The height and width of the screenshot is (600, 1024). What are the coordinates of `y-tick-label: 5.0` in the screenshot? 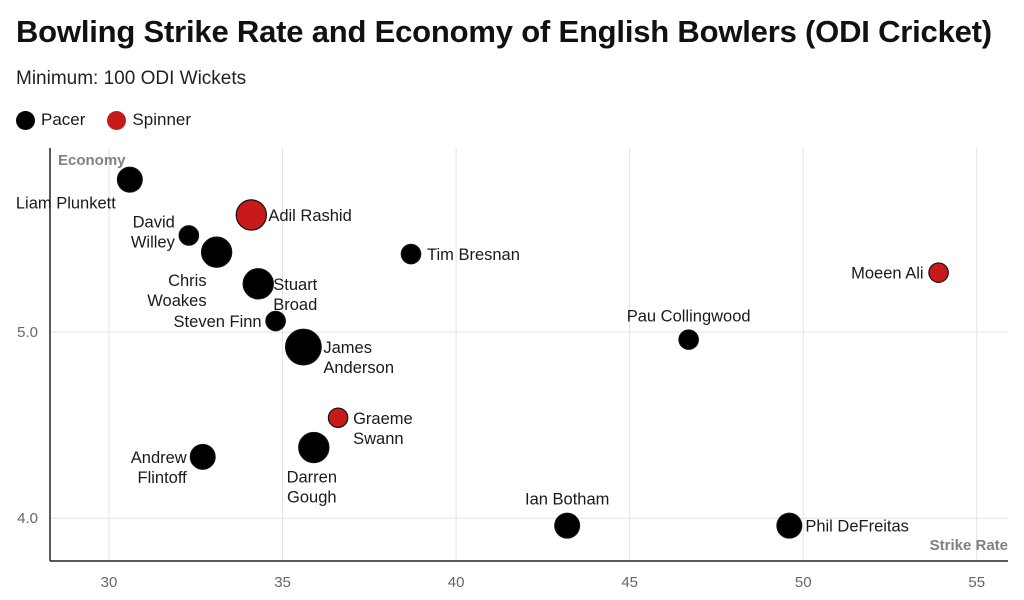 It's located at (27, 332).